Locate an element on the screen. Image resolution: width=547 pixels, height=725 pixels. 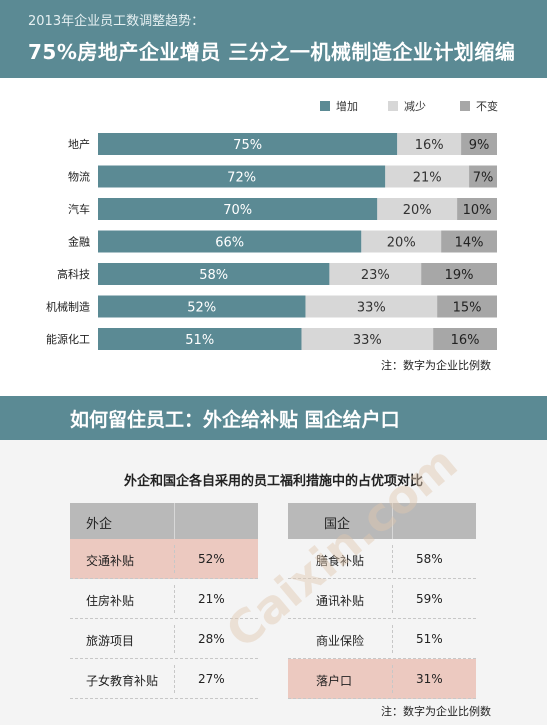
data-label-increase: 52% is located at coordinates (201, 308).